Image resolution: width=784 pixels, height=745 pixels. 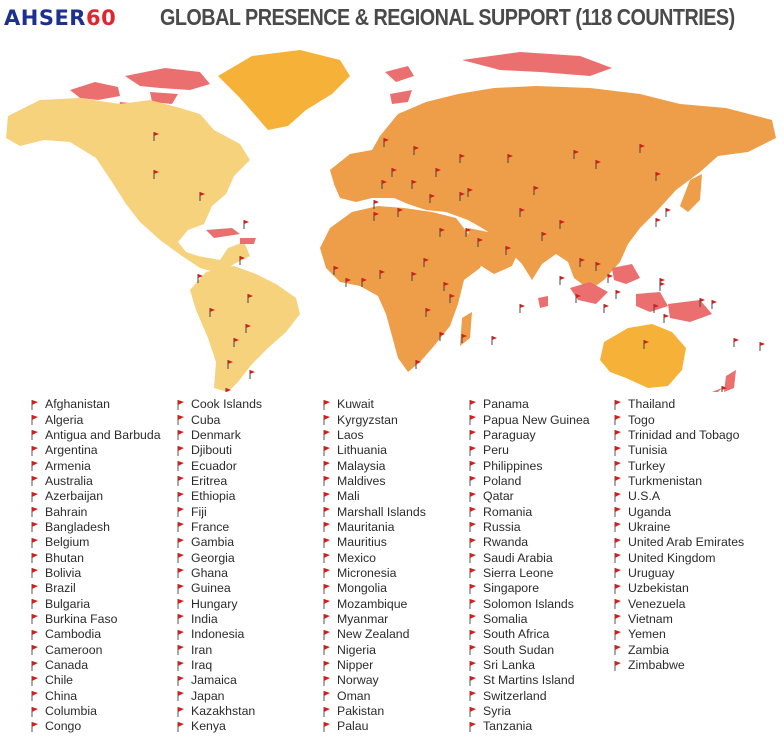 What do you see at coordinates (216, 434) in the screenshot?
I see `country-name: Denmark` at bounding box center [216, 434].